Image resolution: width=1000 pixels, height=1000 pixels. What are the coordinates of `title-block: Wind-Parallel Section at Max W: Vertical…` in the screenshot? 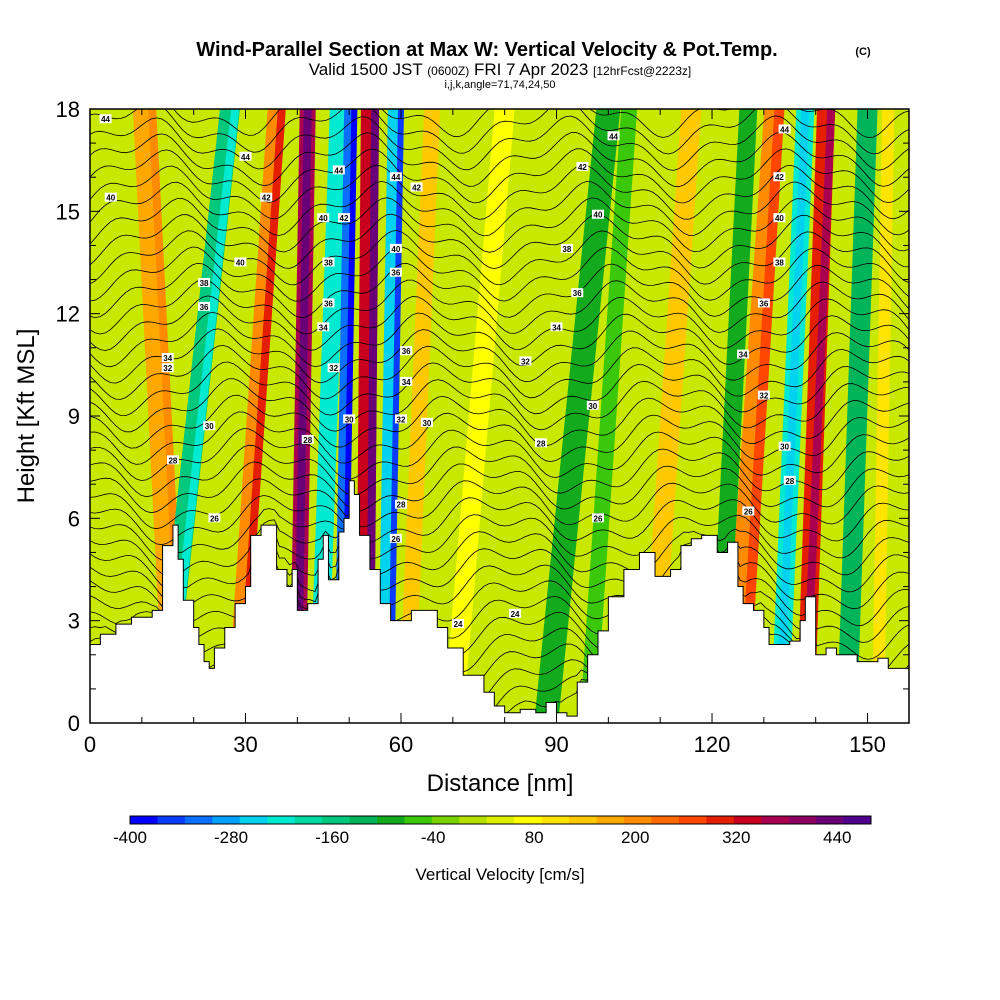 It's located at (533, 65).